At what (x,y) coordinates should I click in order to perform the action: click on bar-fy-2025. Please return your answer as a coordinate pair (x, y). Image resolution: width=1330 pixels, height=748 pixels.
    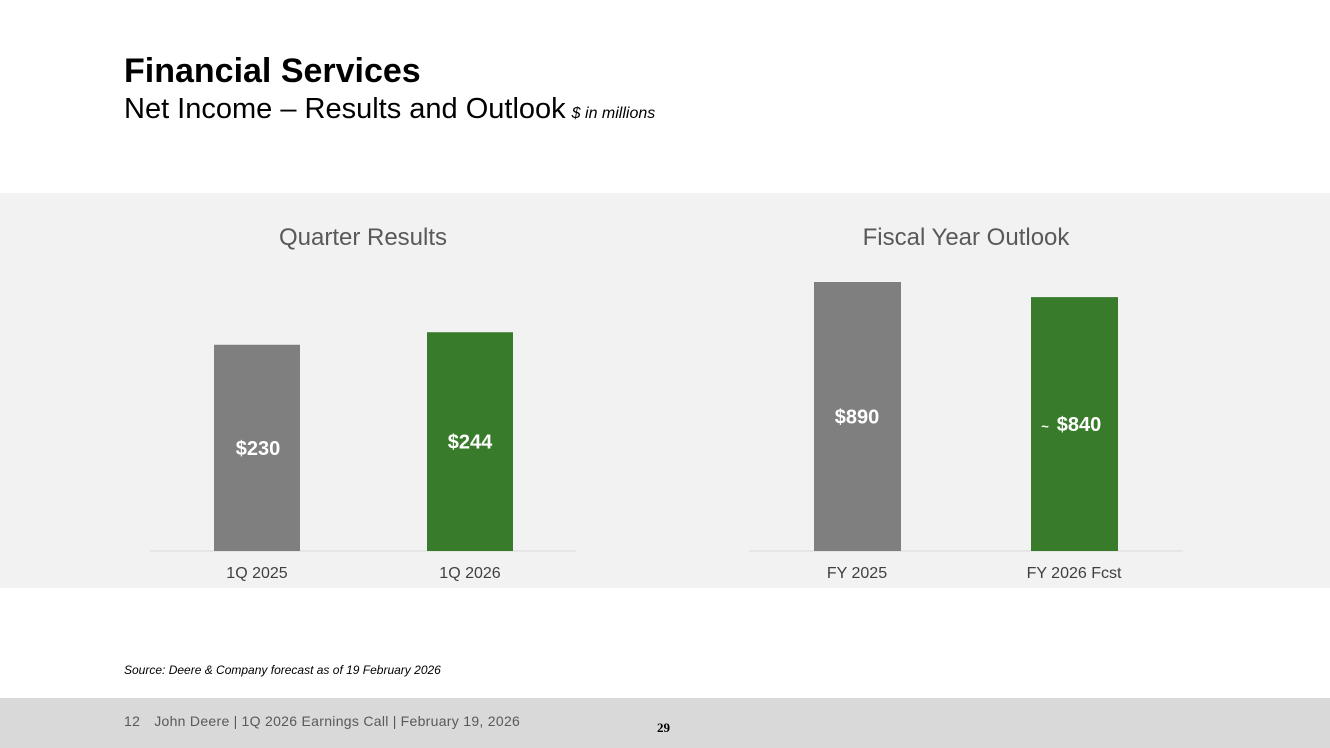
    Looking at the image, I should click on (857, 416).